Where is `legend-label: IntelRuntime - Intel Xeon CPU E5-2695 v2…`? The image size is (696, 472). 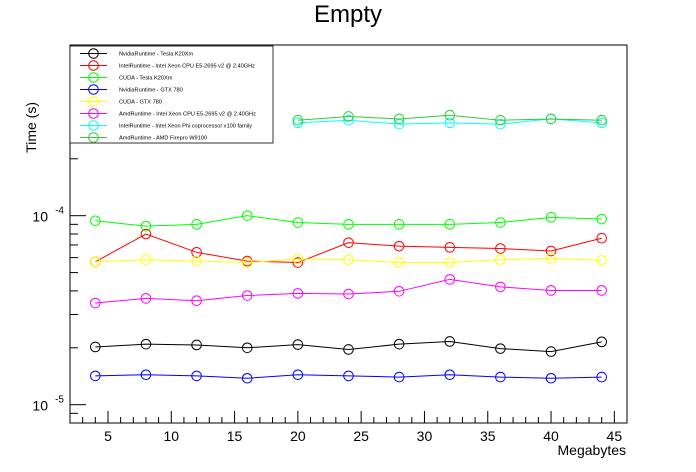 legend-label: IntelRuntime - Intel Xeon CPU E5-2695 v2… is located at coordinates (187, 67).